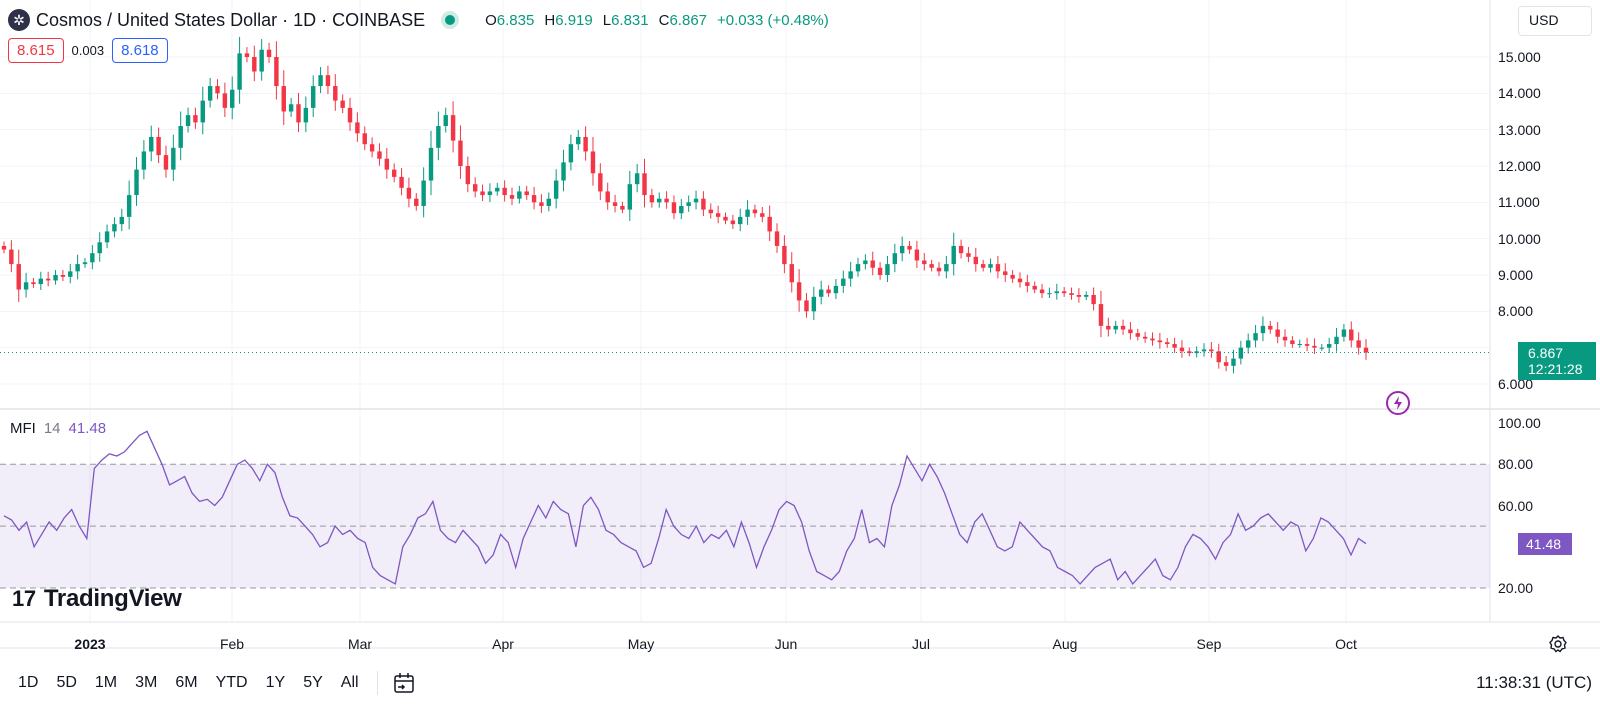 Image resolution: width=1600 pixels, height=705 pixels. What do you see at coordinates (550, 20) in the screenshot?
I see `high-label: H` at bounding box center [550, 20].